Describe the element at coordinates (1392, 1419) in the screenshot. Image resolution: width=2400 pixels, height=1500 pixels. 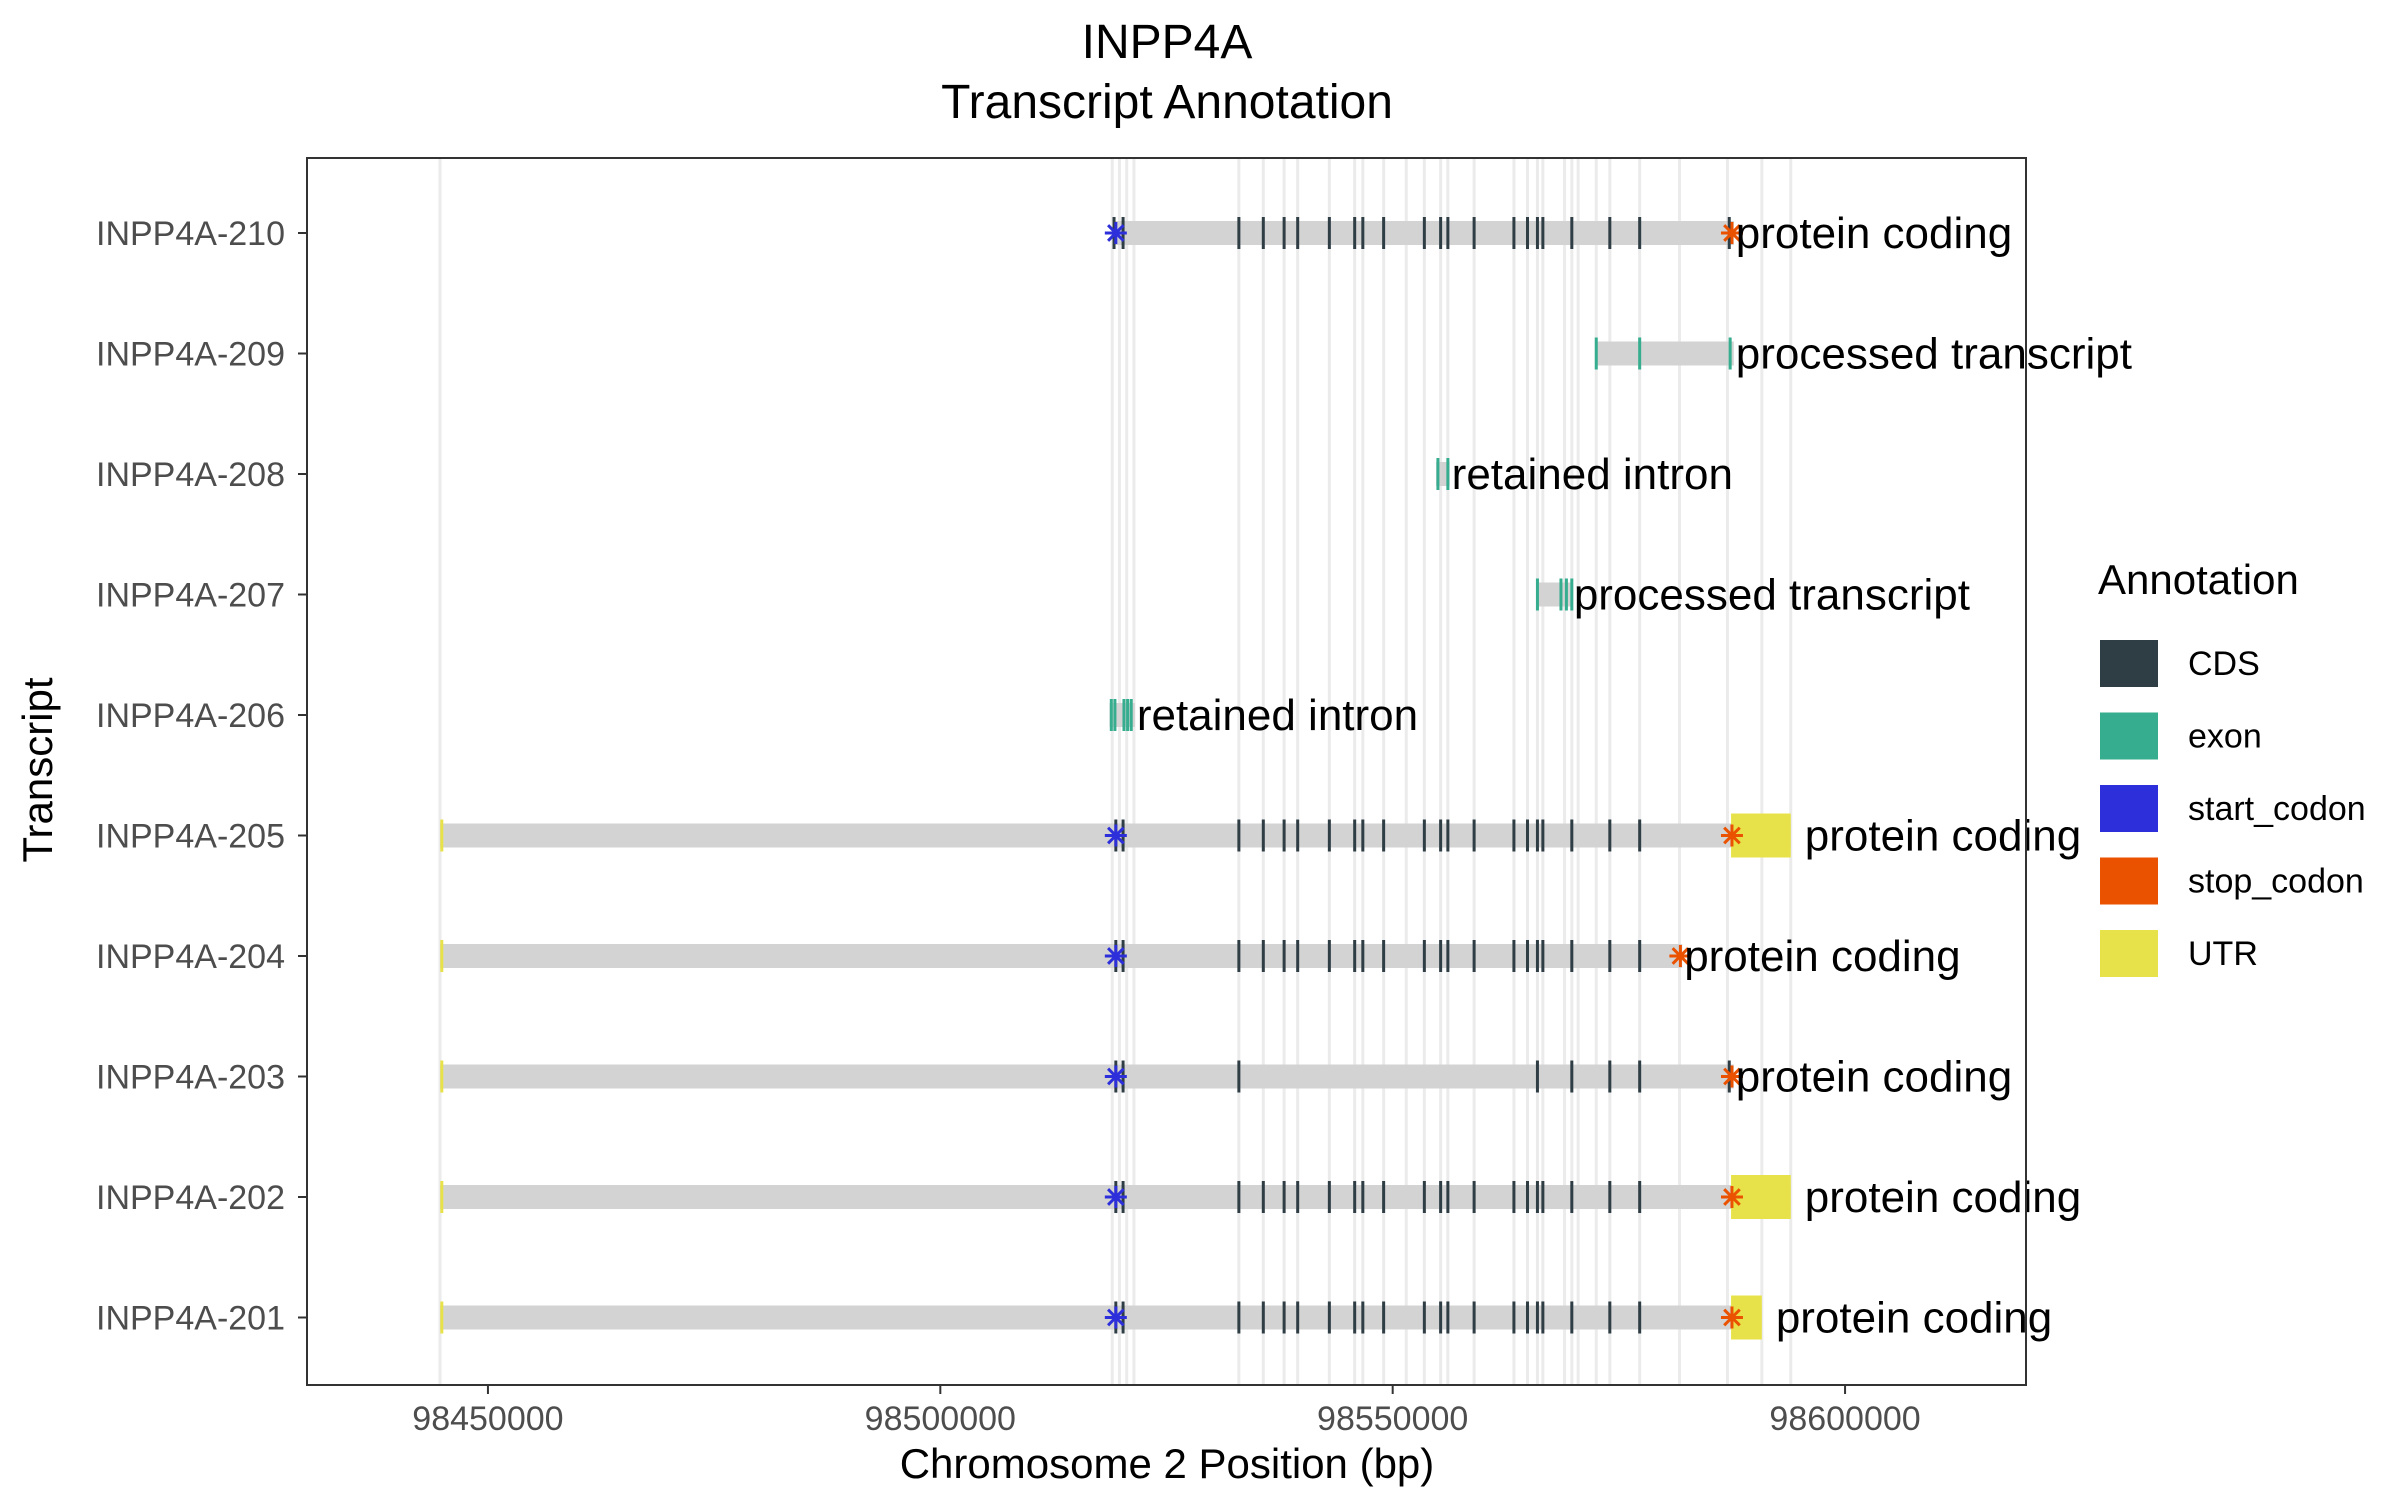
I see `x-tick-label: 98550000` at that location.